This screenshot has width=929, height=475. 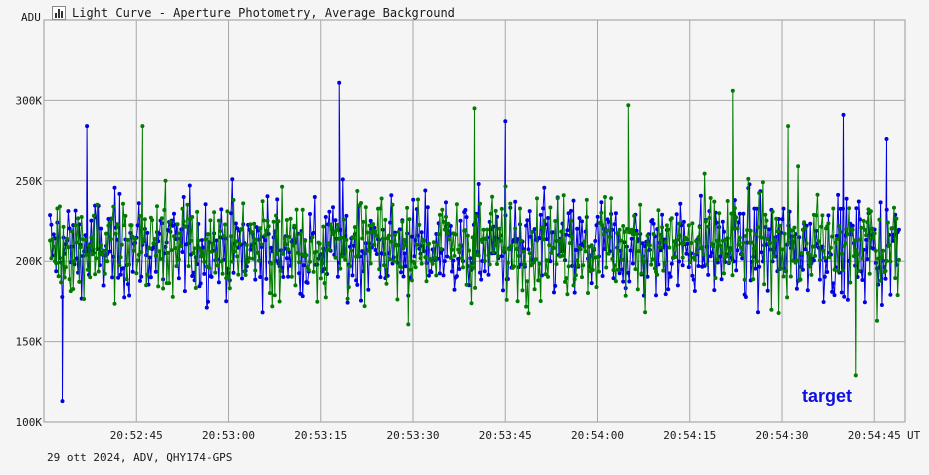 I want to click on x-tick-label: 20:54:15, so click(x=689, y=435).